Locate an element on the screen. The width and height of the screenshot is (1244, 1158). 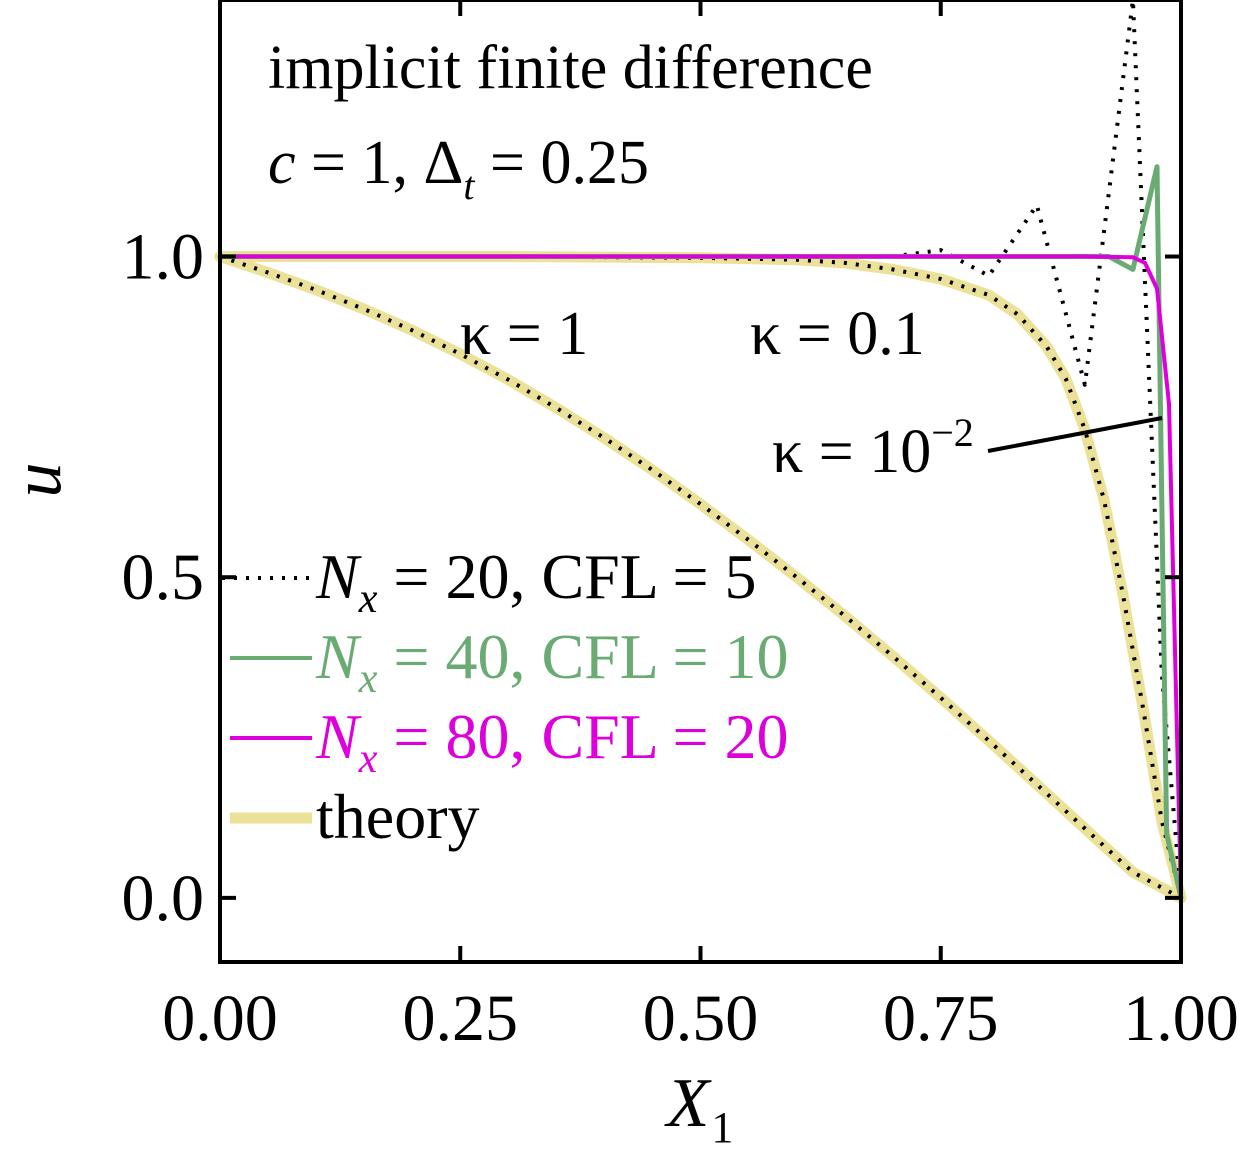
kappa-0.01-exponent: −2 is located at coordinates (952, 432).